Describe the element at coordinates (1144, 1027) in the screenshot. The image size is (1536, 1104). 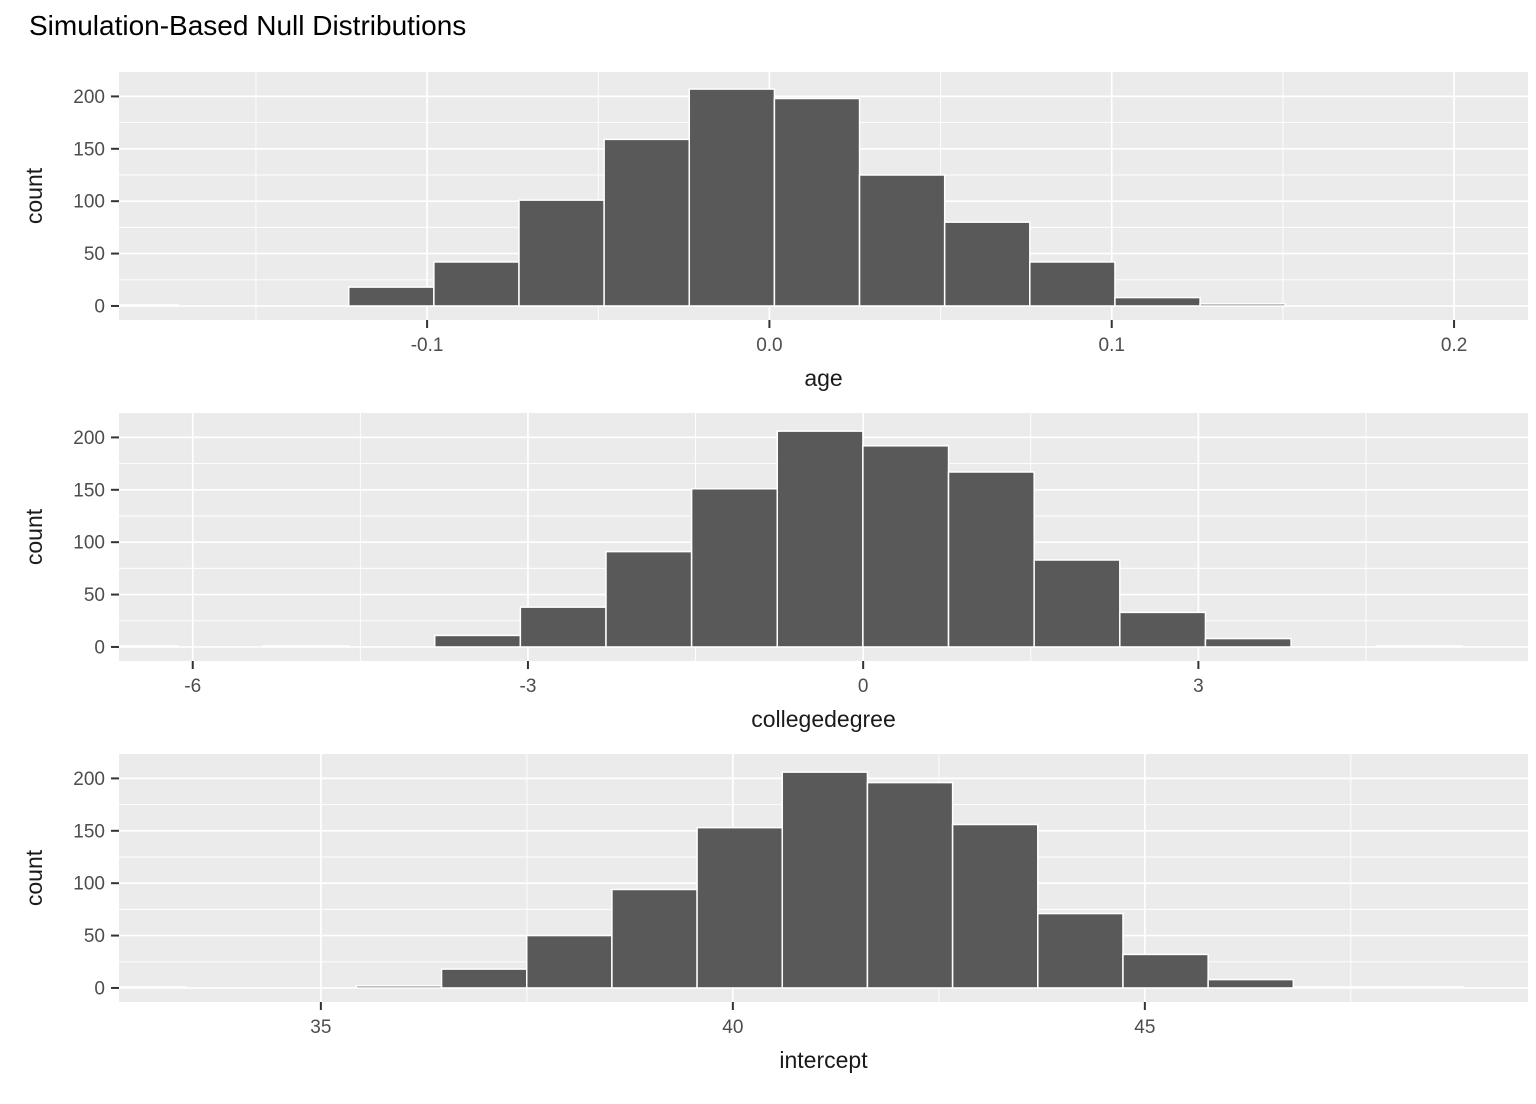
I see `x-tick-label: 45` at that location.